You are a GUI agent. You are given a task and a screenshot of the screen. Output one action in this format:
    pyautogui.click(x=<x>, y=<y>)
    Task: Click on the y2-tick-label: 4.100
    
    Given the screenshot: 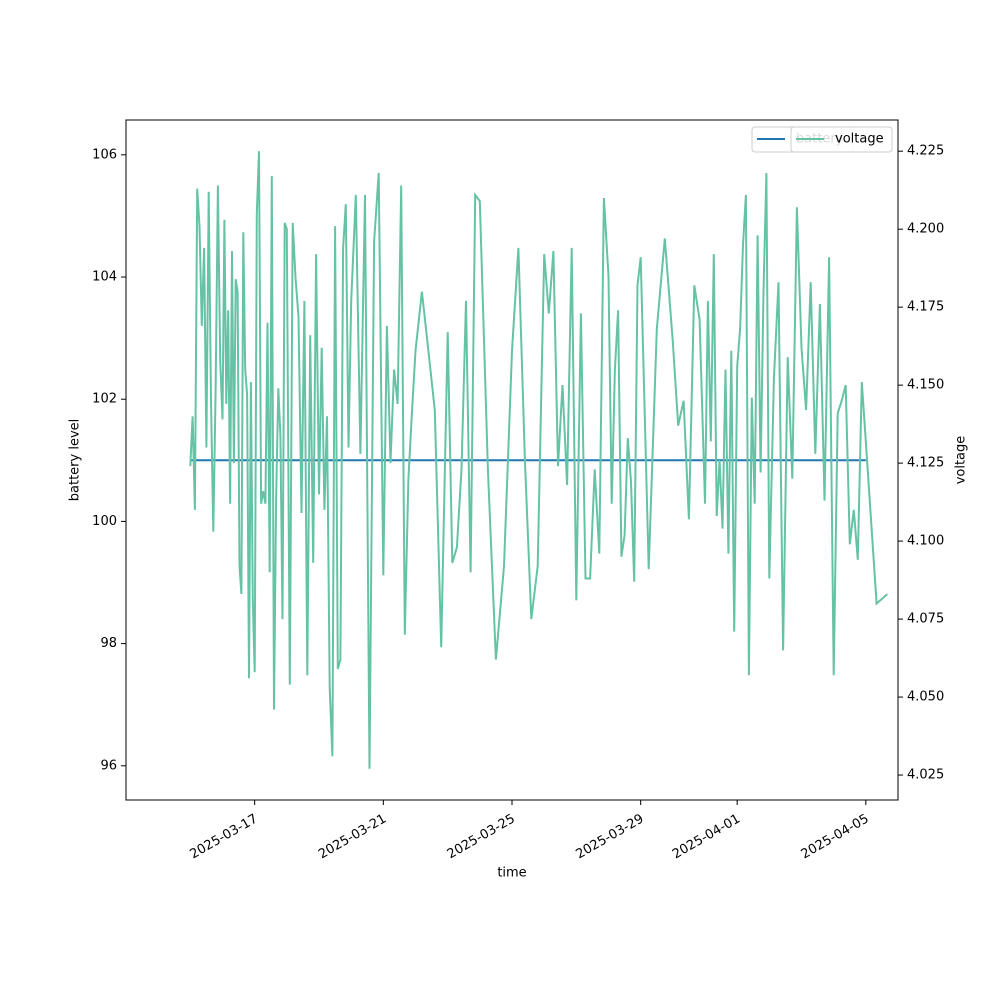 What is the action you would take?
    pyautogui.click(x=925, y=541)
    